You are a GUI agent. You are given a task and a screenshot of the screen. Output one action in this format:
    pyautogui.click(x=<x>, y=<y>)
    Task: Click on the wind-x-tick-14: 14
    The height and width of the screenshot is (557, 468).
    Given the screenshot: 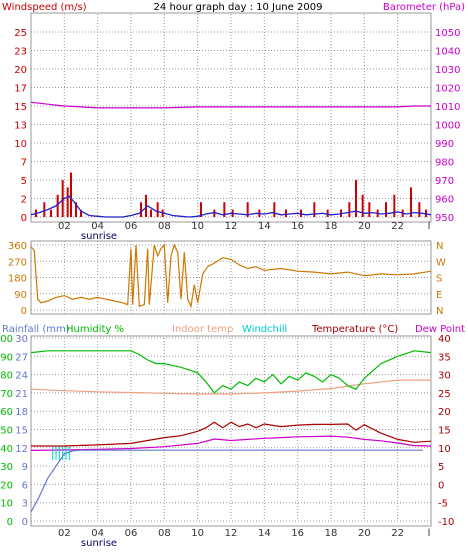 What is the action you would take?
    pyautogui.click(x=264, y=226)
    